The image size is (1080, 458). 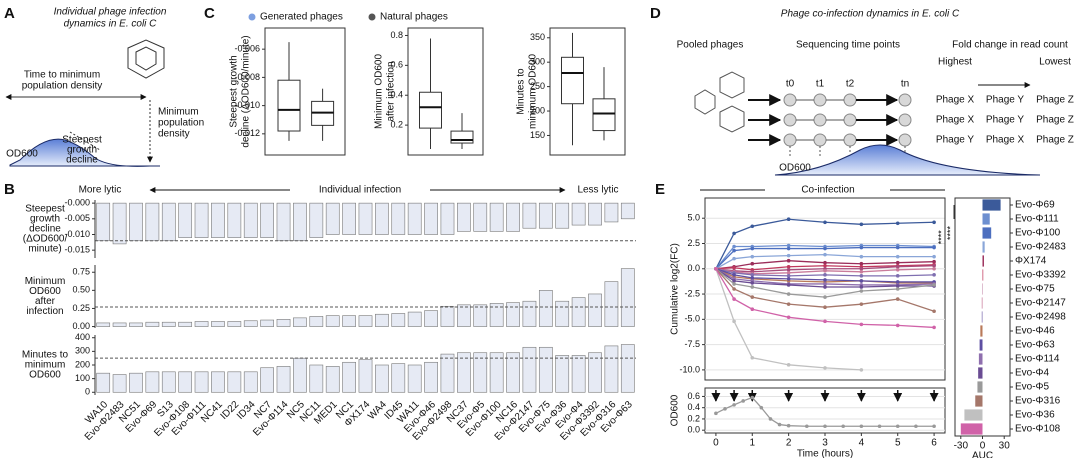 What do you see at coordinates (1037, 219) in the screenshot?
I see `category-label: Evo-Φ111` at bounding box center [1037, 219].